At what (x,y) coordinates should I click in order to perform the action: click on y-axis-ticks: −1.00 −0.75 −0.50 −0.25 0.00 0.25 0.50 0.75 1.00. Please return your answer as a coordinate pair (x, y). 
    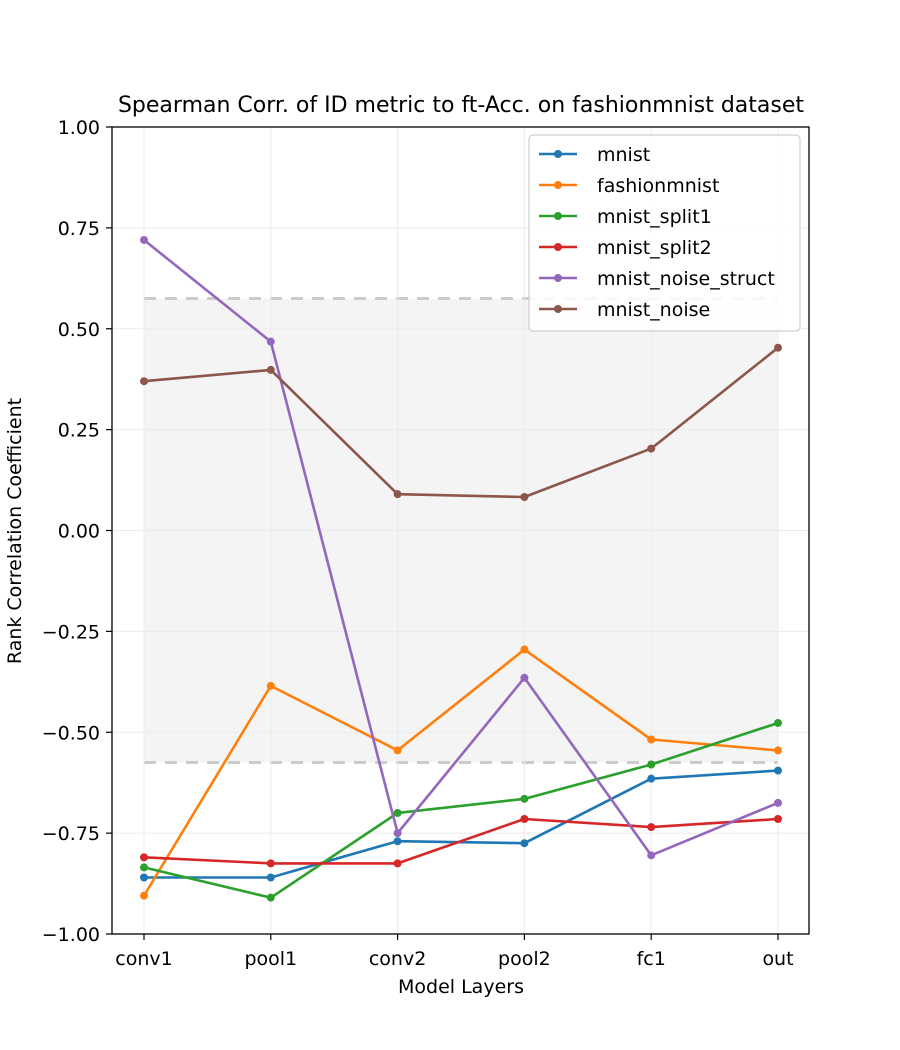
    Looking at the image, I should click on (77, 531).